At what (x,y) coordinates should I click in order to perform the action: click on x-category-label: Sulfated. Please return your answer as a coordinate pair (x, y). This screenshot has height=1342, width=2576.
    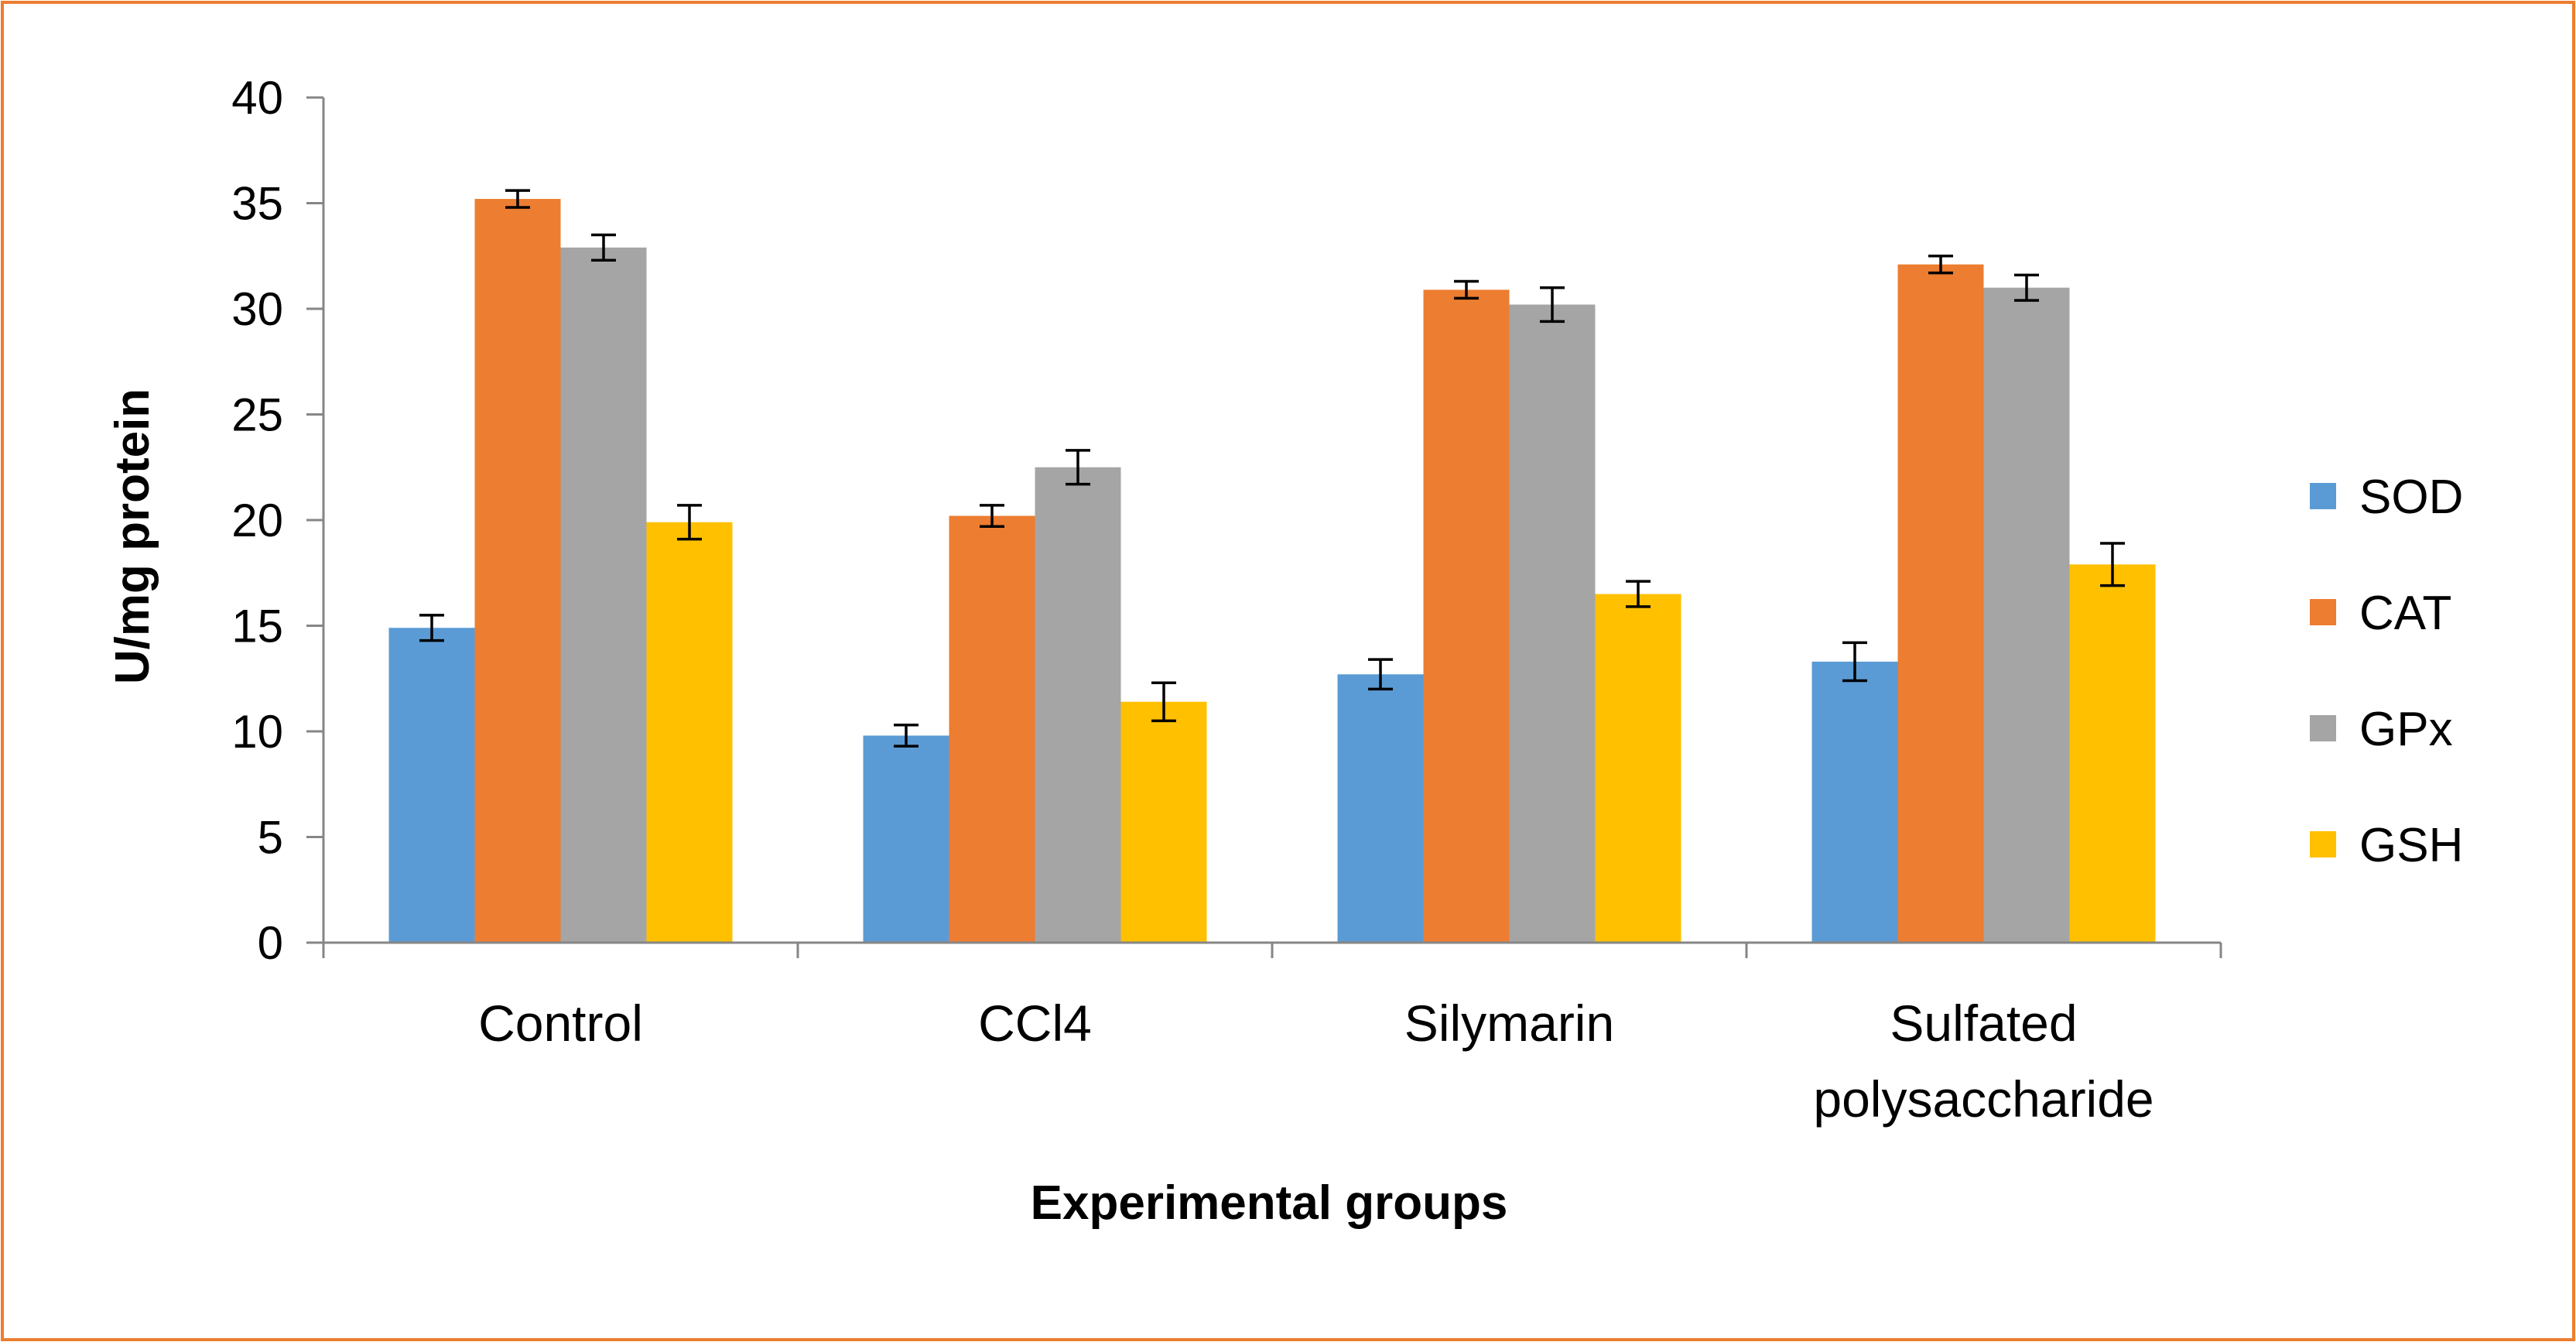
    Looking at the image, I should click on (1983, 1024).